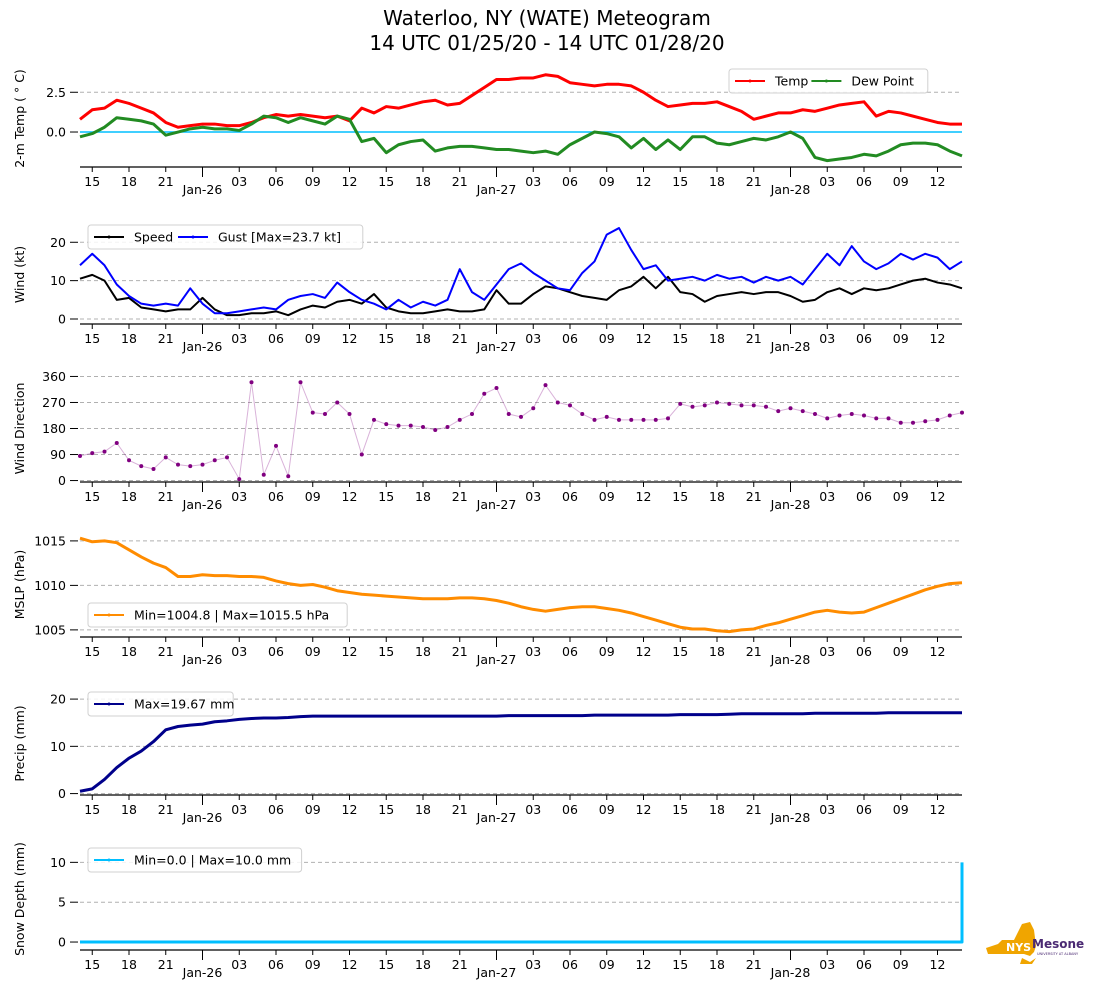 This screenshot has width=1094, height=1001. Describe the element at coordinates (58, 454) in the screenshot. I see `y-tick-label: 90` at that location.